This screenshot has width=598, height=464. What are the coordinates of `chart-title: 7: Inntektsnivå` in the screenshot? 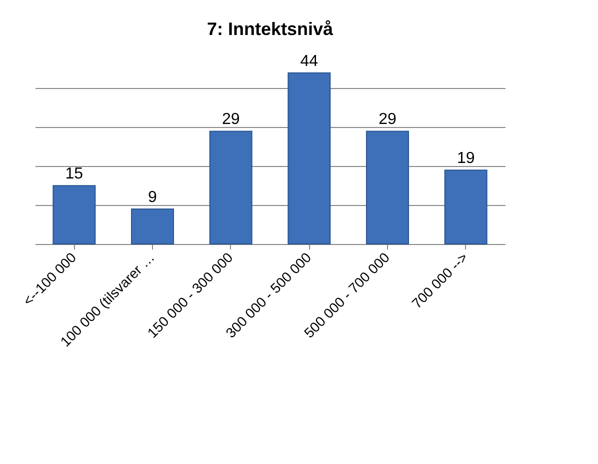 It's located at (270, 28).